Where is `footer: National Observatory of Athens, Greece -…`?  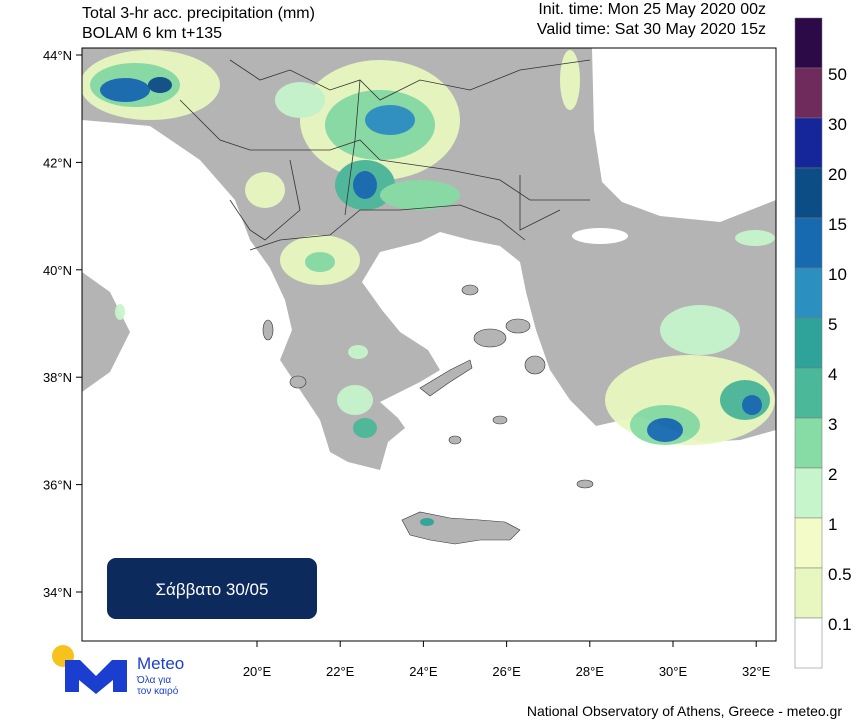
footer: National Observatory of Athens, Greece -… is located at coordinates (684, 711).